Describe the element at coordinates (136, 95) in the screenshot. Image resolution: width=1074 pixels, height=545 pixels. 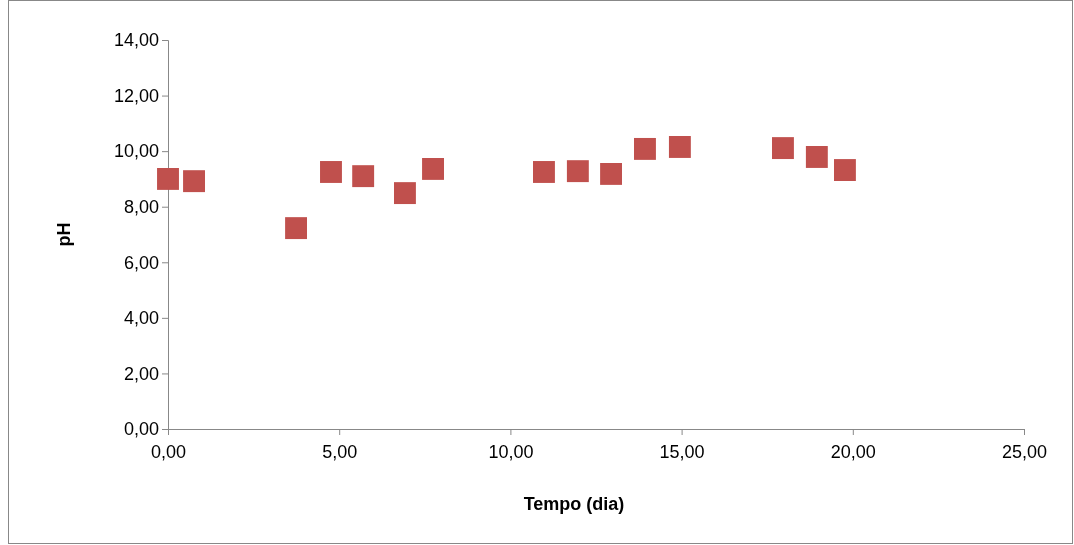
I see `y-tick-label: 12,00` at that location.